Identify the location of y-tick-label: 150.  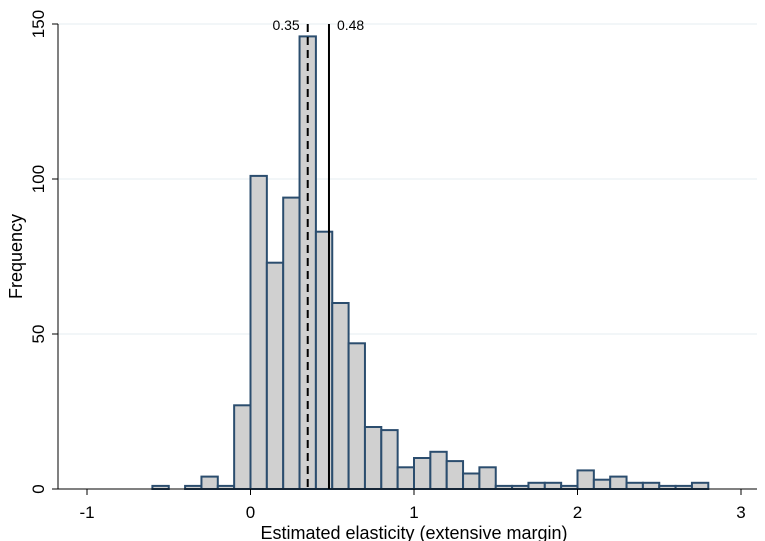
(38, 24).